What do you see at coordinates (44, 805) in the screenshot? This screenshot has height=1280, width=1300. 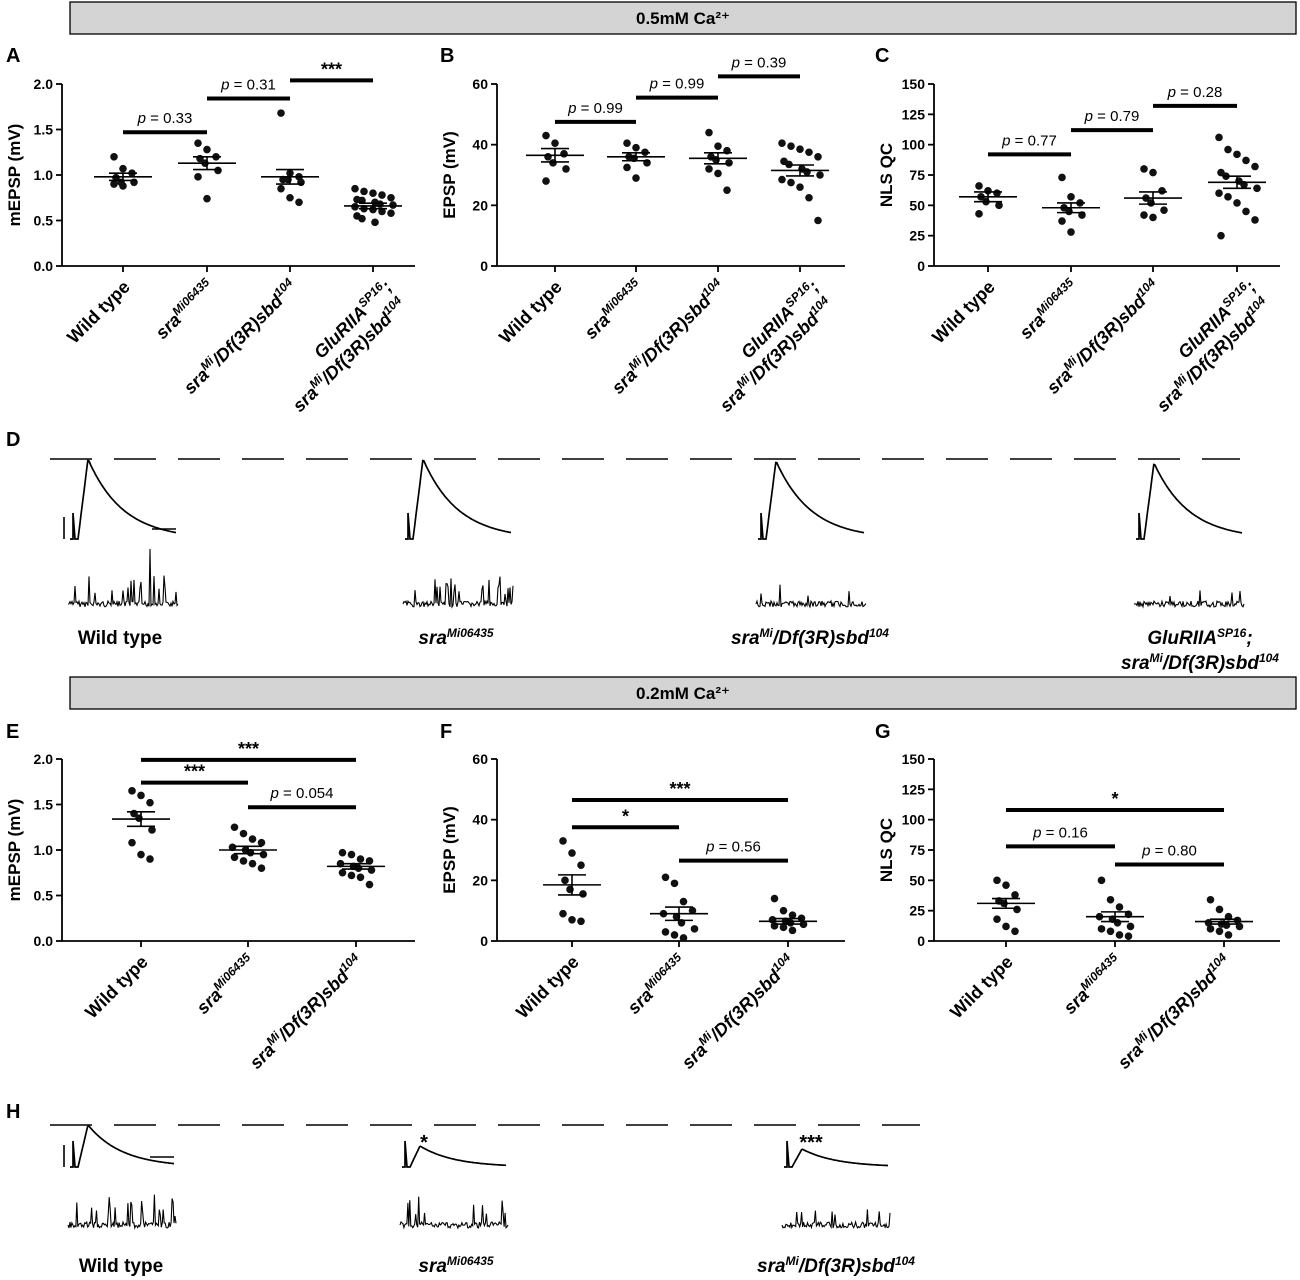 I see `y-tick-label: 1.5` at bounding box center [44, 805].